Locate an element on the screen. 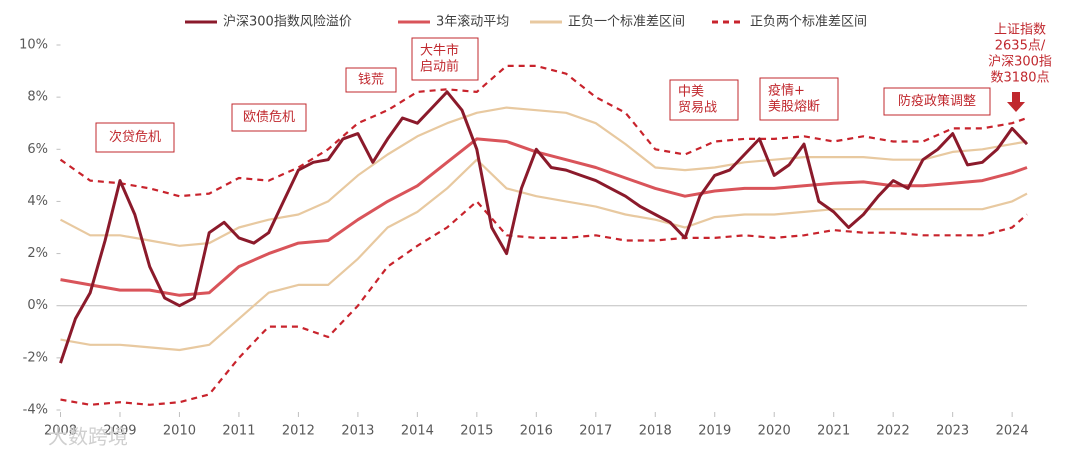  y-tick-label: 2% is located at coordinates (37, 253).